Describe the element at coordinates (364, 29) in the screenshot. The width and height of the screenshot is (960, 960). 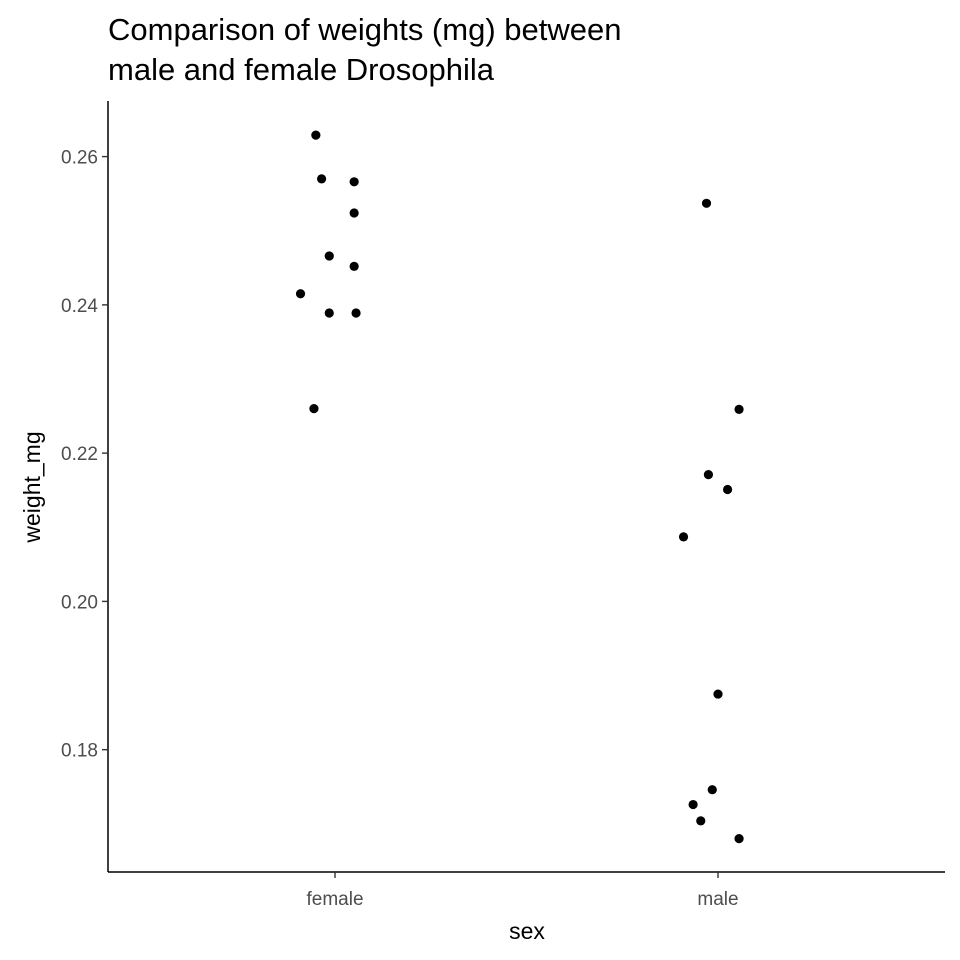
I see `chart-title-line-1: Comparison of weights (mg) between` at that location.